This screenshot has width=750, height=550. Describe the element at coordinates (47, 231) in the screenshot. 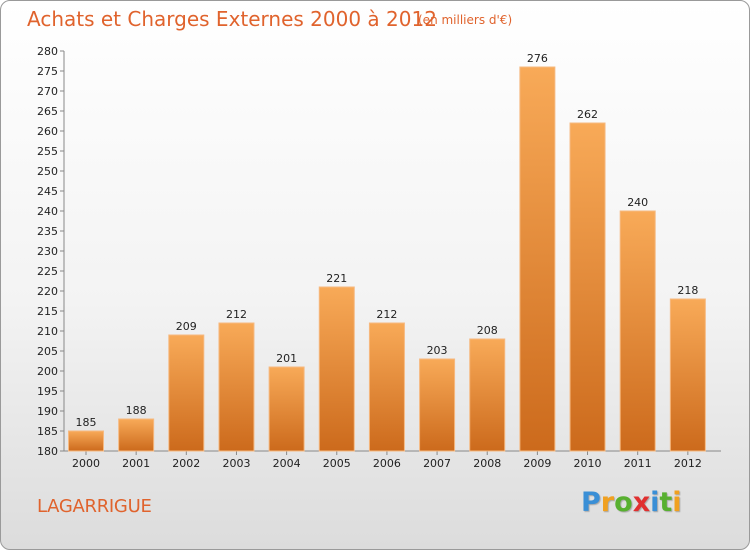

I see `y-tick-label: 235` at that location.